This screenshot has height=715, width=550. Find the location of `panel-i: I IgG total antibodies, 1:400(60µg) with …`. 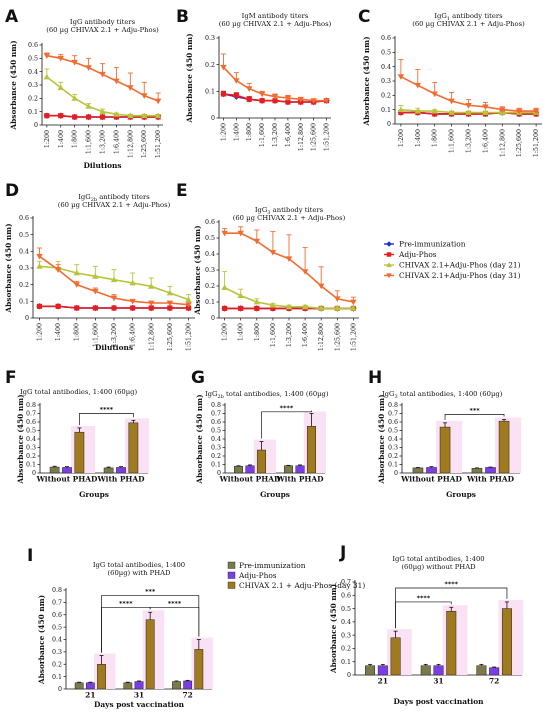

panel-i: I IgG total antibodies, 1:400(60µg) with … is located at coordinates (120, 627).